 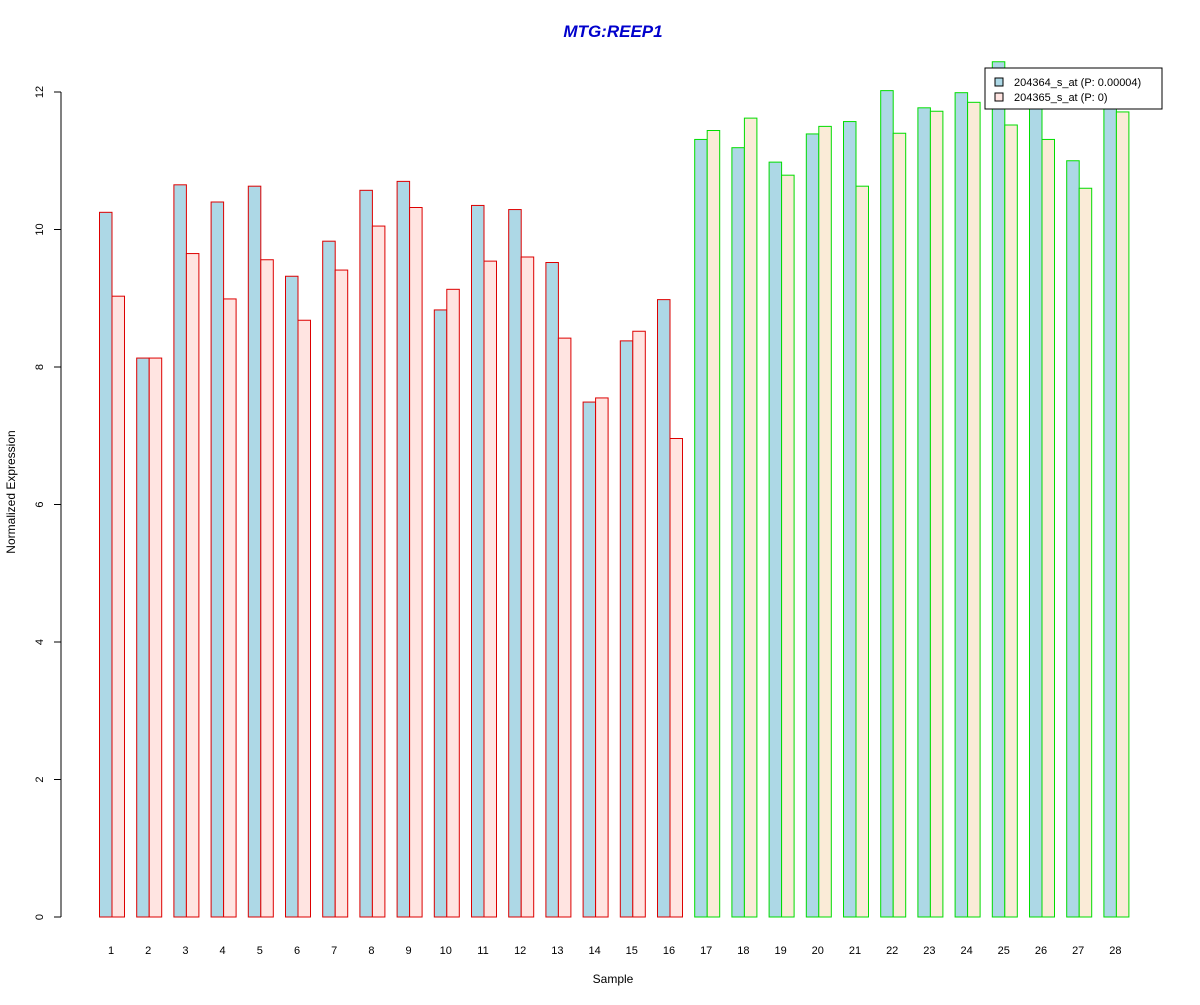 What do you see at coordinates (855, 951) in the screenshot?
I see `x-tick-label: 21` at bounding box center [855, 951].